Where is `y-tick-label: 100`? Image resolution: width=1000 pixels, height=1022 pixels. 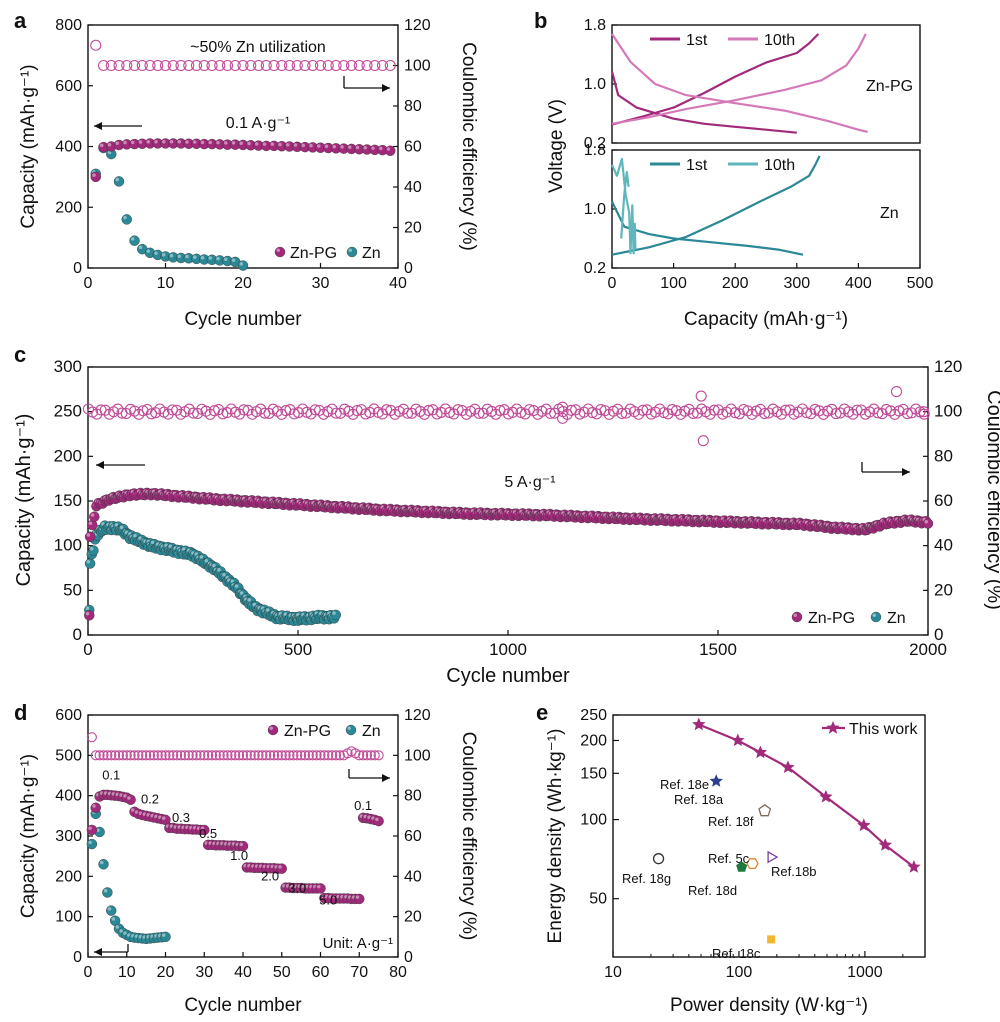
y-tick-label: 100 is located at coordinates (68, 917).